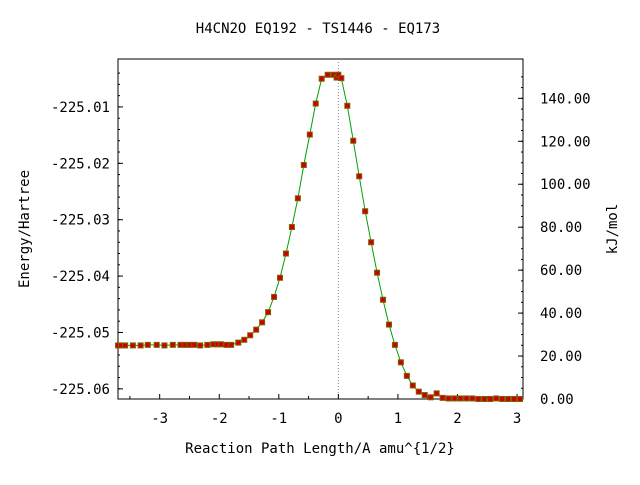  Describe the element at coordinates (561, 228) in the screenshot. I see `y2-tick-label: 80.00` at that location.